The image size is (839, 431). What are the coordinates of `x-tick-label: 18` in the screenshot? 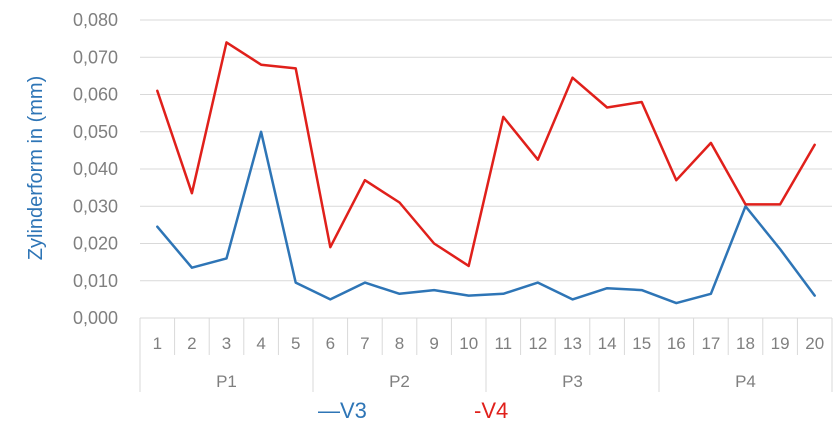 It's located at (745, 343).